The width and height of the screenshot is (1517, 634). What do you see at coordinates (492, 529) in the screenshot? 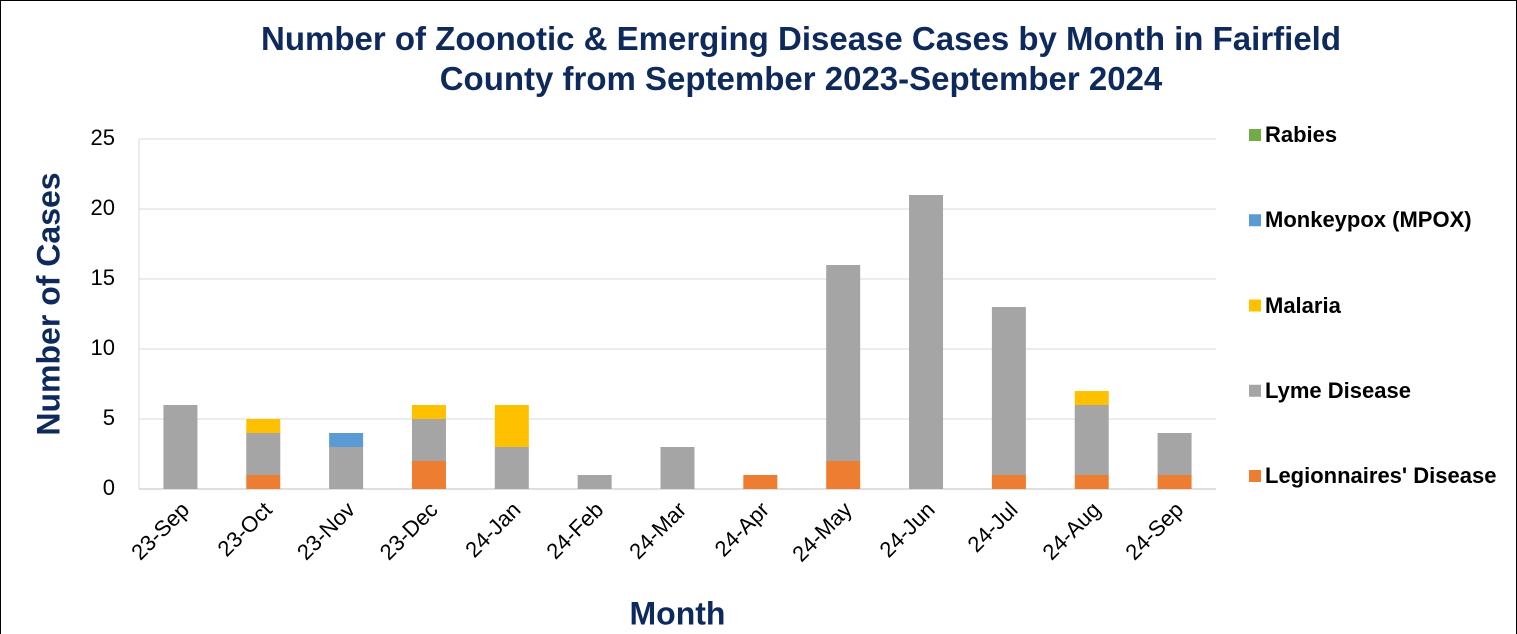
I see `x-tick-label: 24-Jan` at bounding box center [492, 529].